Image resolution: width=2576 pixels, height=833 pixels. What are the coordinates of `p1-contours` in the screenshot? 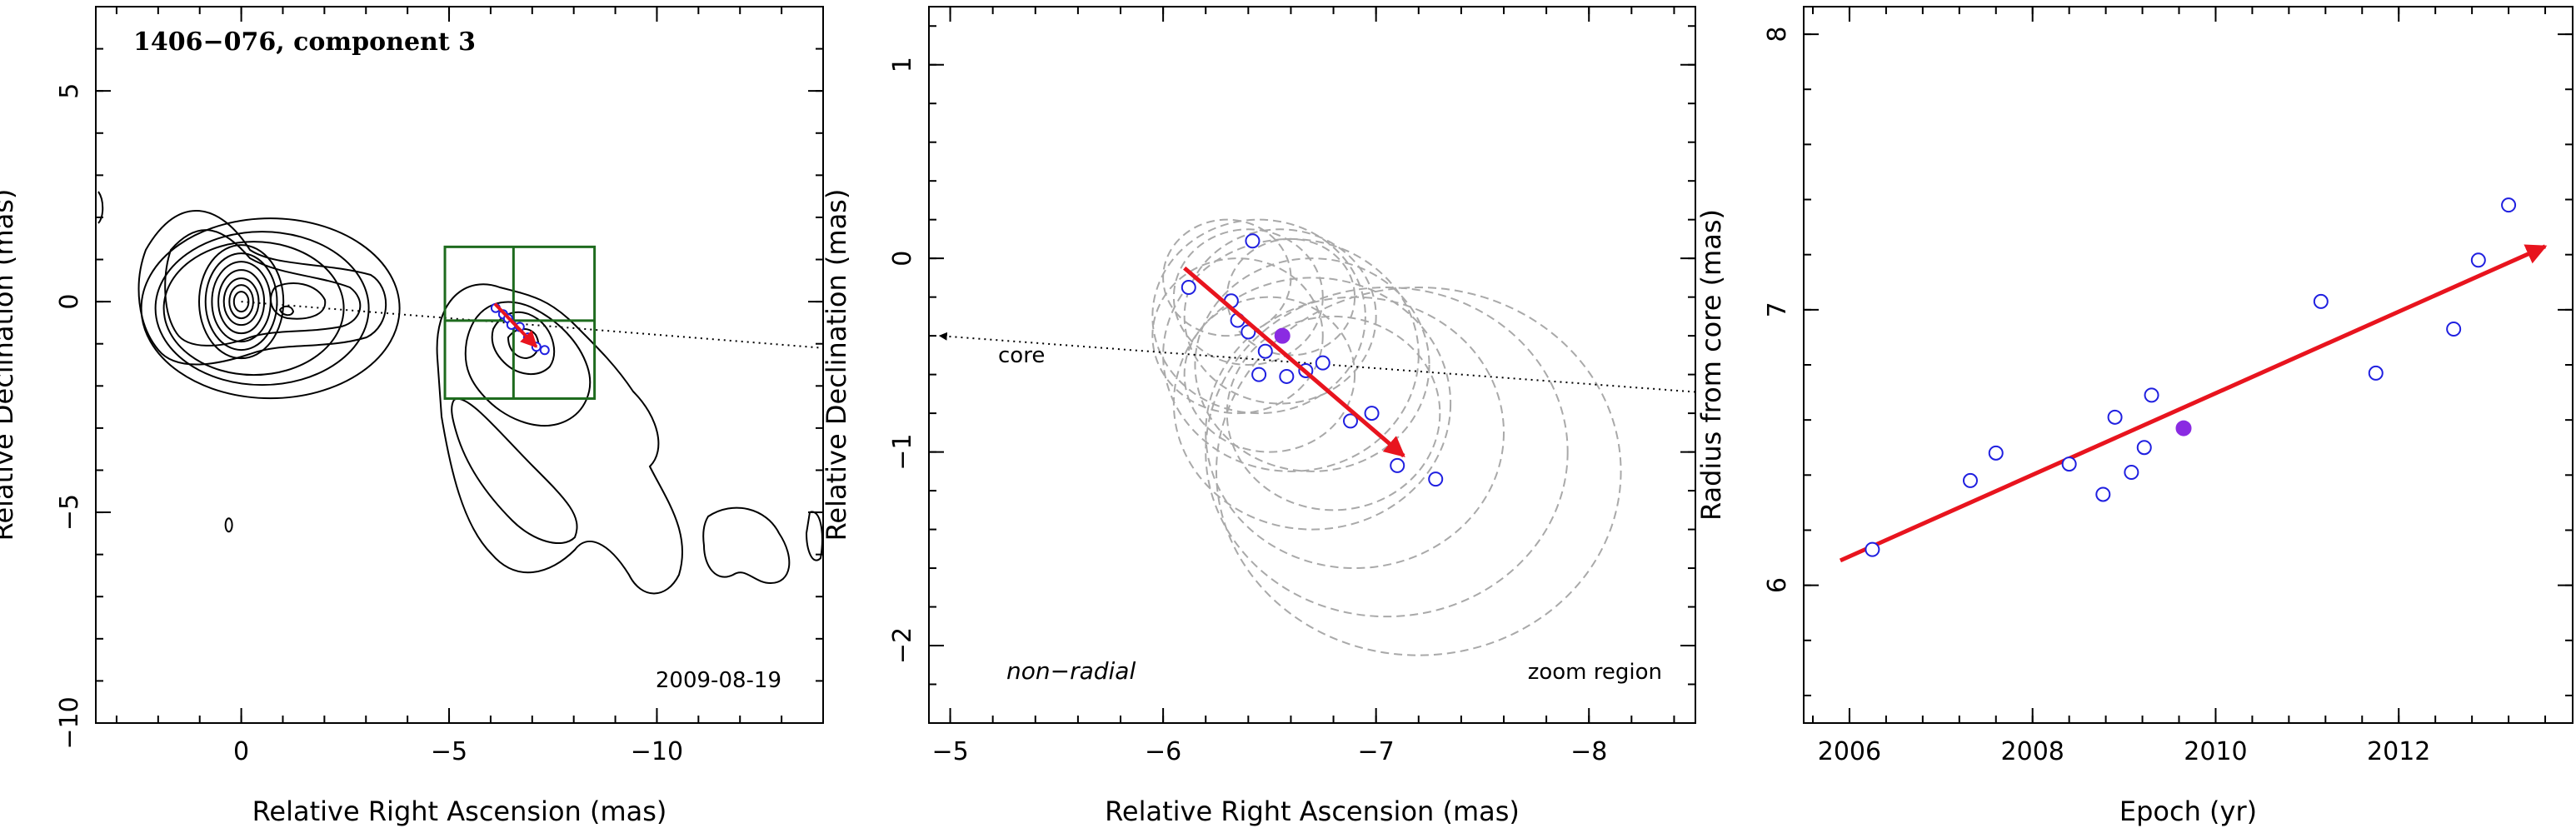 It's located at (460, 393).